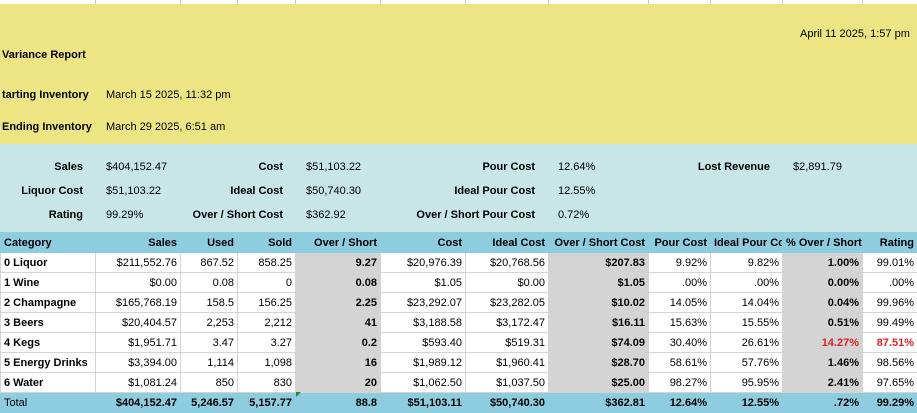 This screenshot has width=917, height=413. What do you see at coordinates (680, 363) in the screenshot?
I see `cell: 58.61%` at bounding box center [680, 363].